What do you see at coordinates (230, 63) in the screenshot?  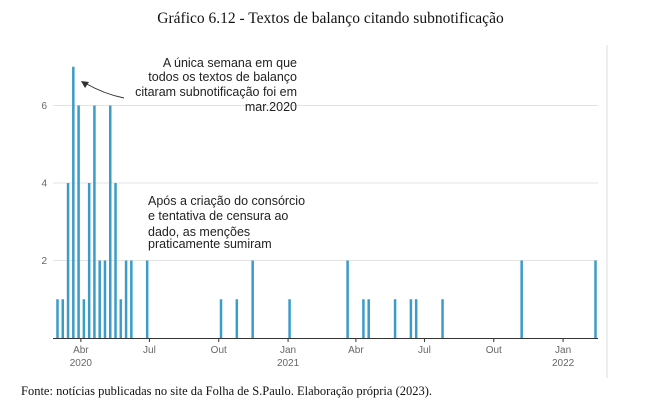 I see `annotation-text-line: A única semana em que` at bounding box center [230, 63].